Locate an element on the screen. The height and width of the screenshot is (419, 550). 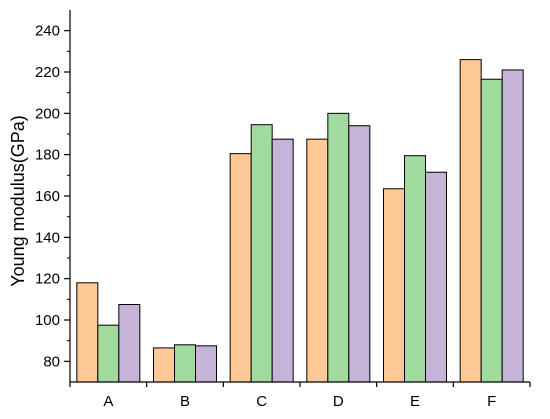
x-tick-label-F: F is located at coordinates (491, 401).